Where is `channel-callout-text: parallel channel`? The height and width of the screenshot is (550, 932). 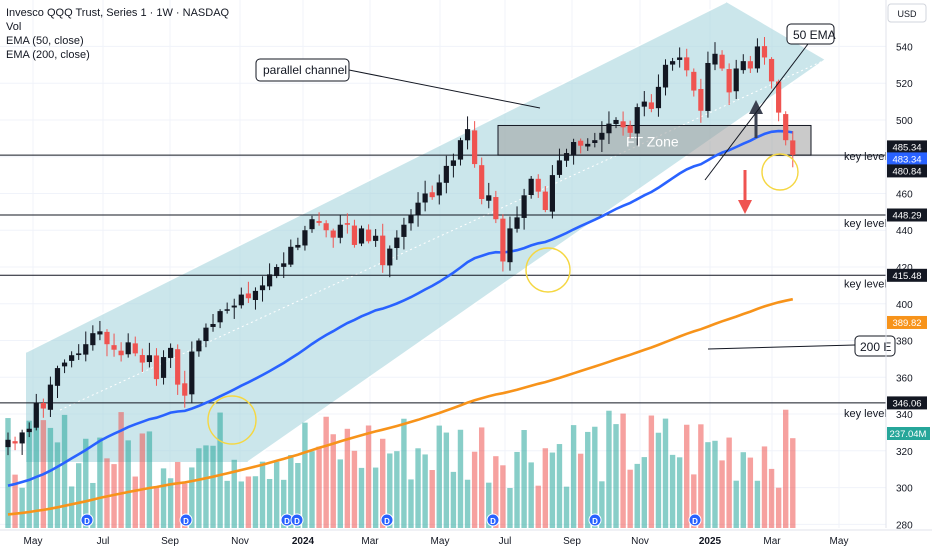
channel-callout-text: parallel channel is located at coordinates (305, 70).